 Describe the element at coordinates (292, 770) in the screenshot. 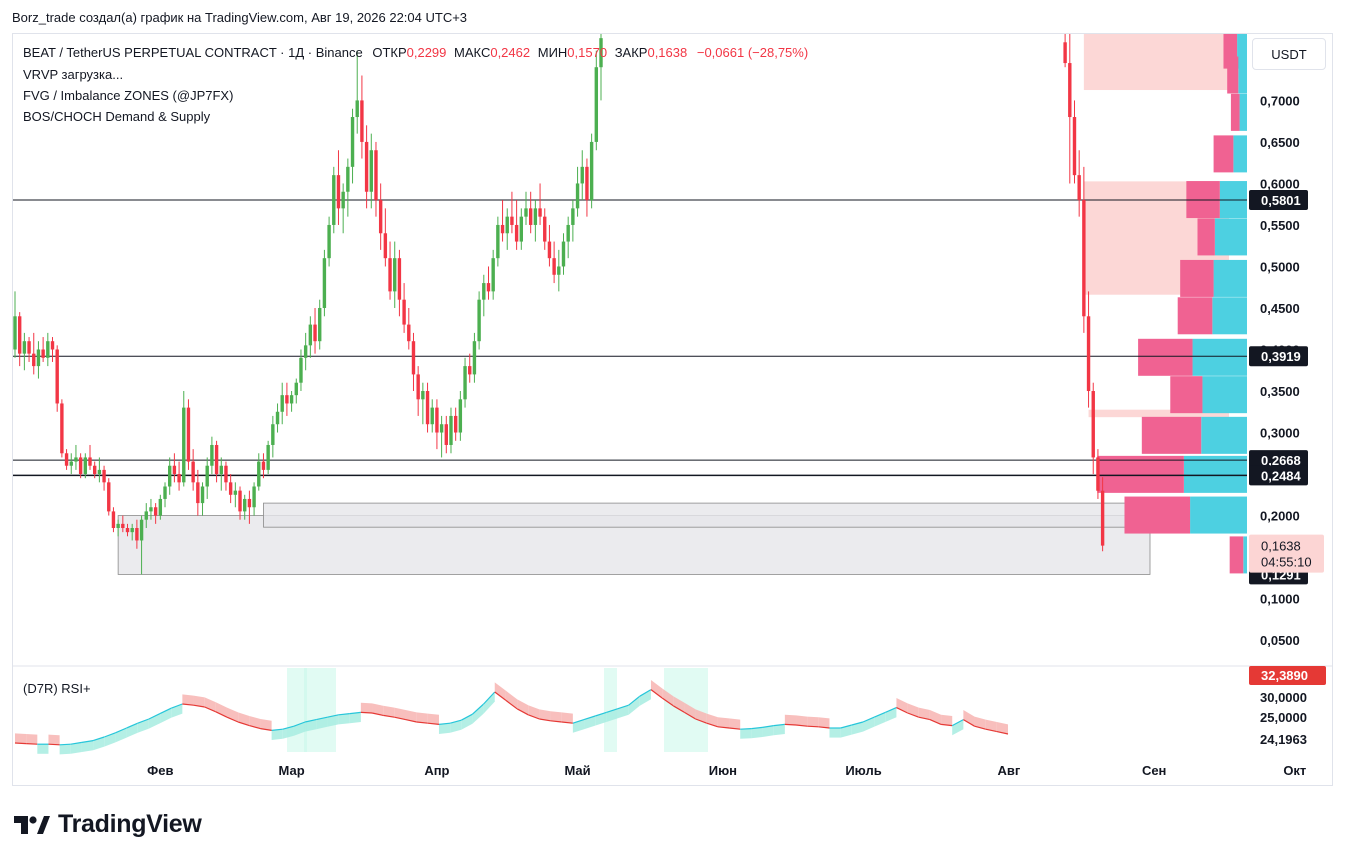

I see `time-axis-tick: Мар` at that location.